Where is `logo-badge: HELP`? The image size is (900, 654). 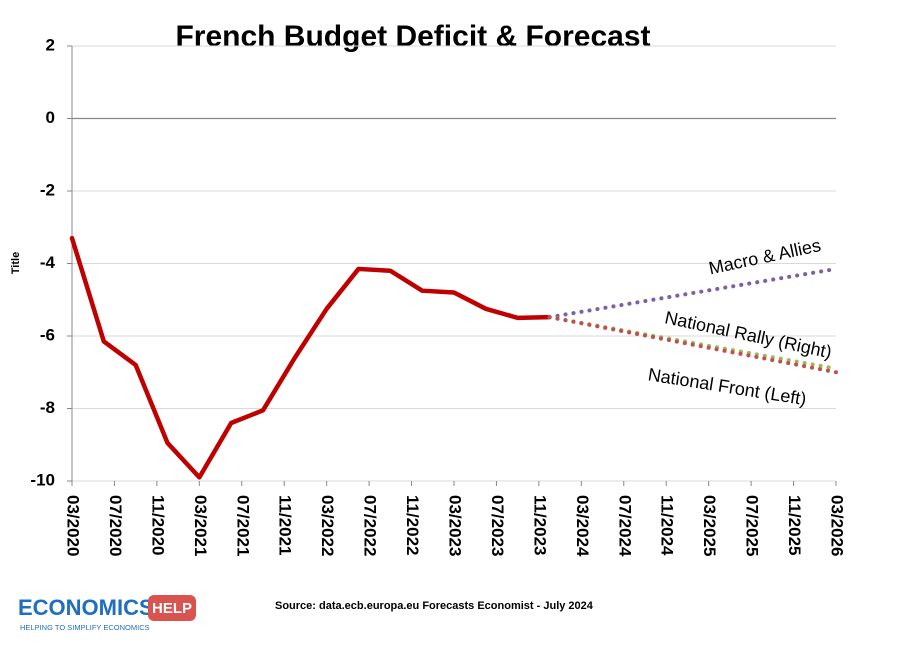
logo-badge: HELP is located at coordinates (172, 608).